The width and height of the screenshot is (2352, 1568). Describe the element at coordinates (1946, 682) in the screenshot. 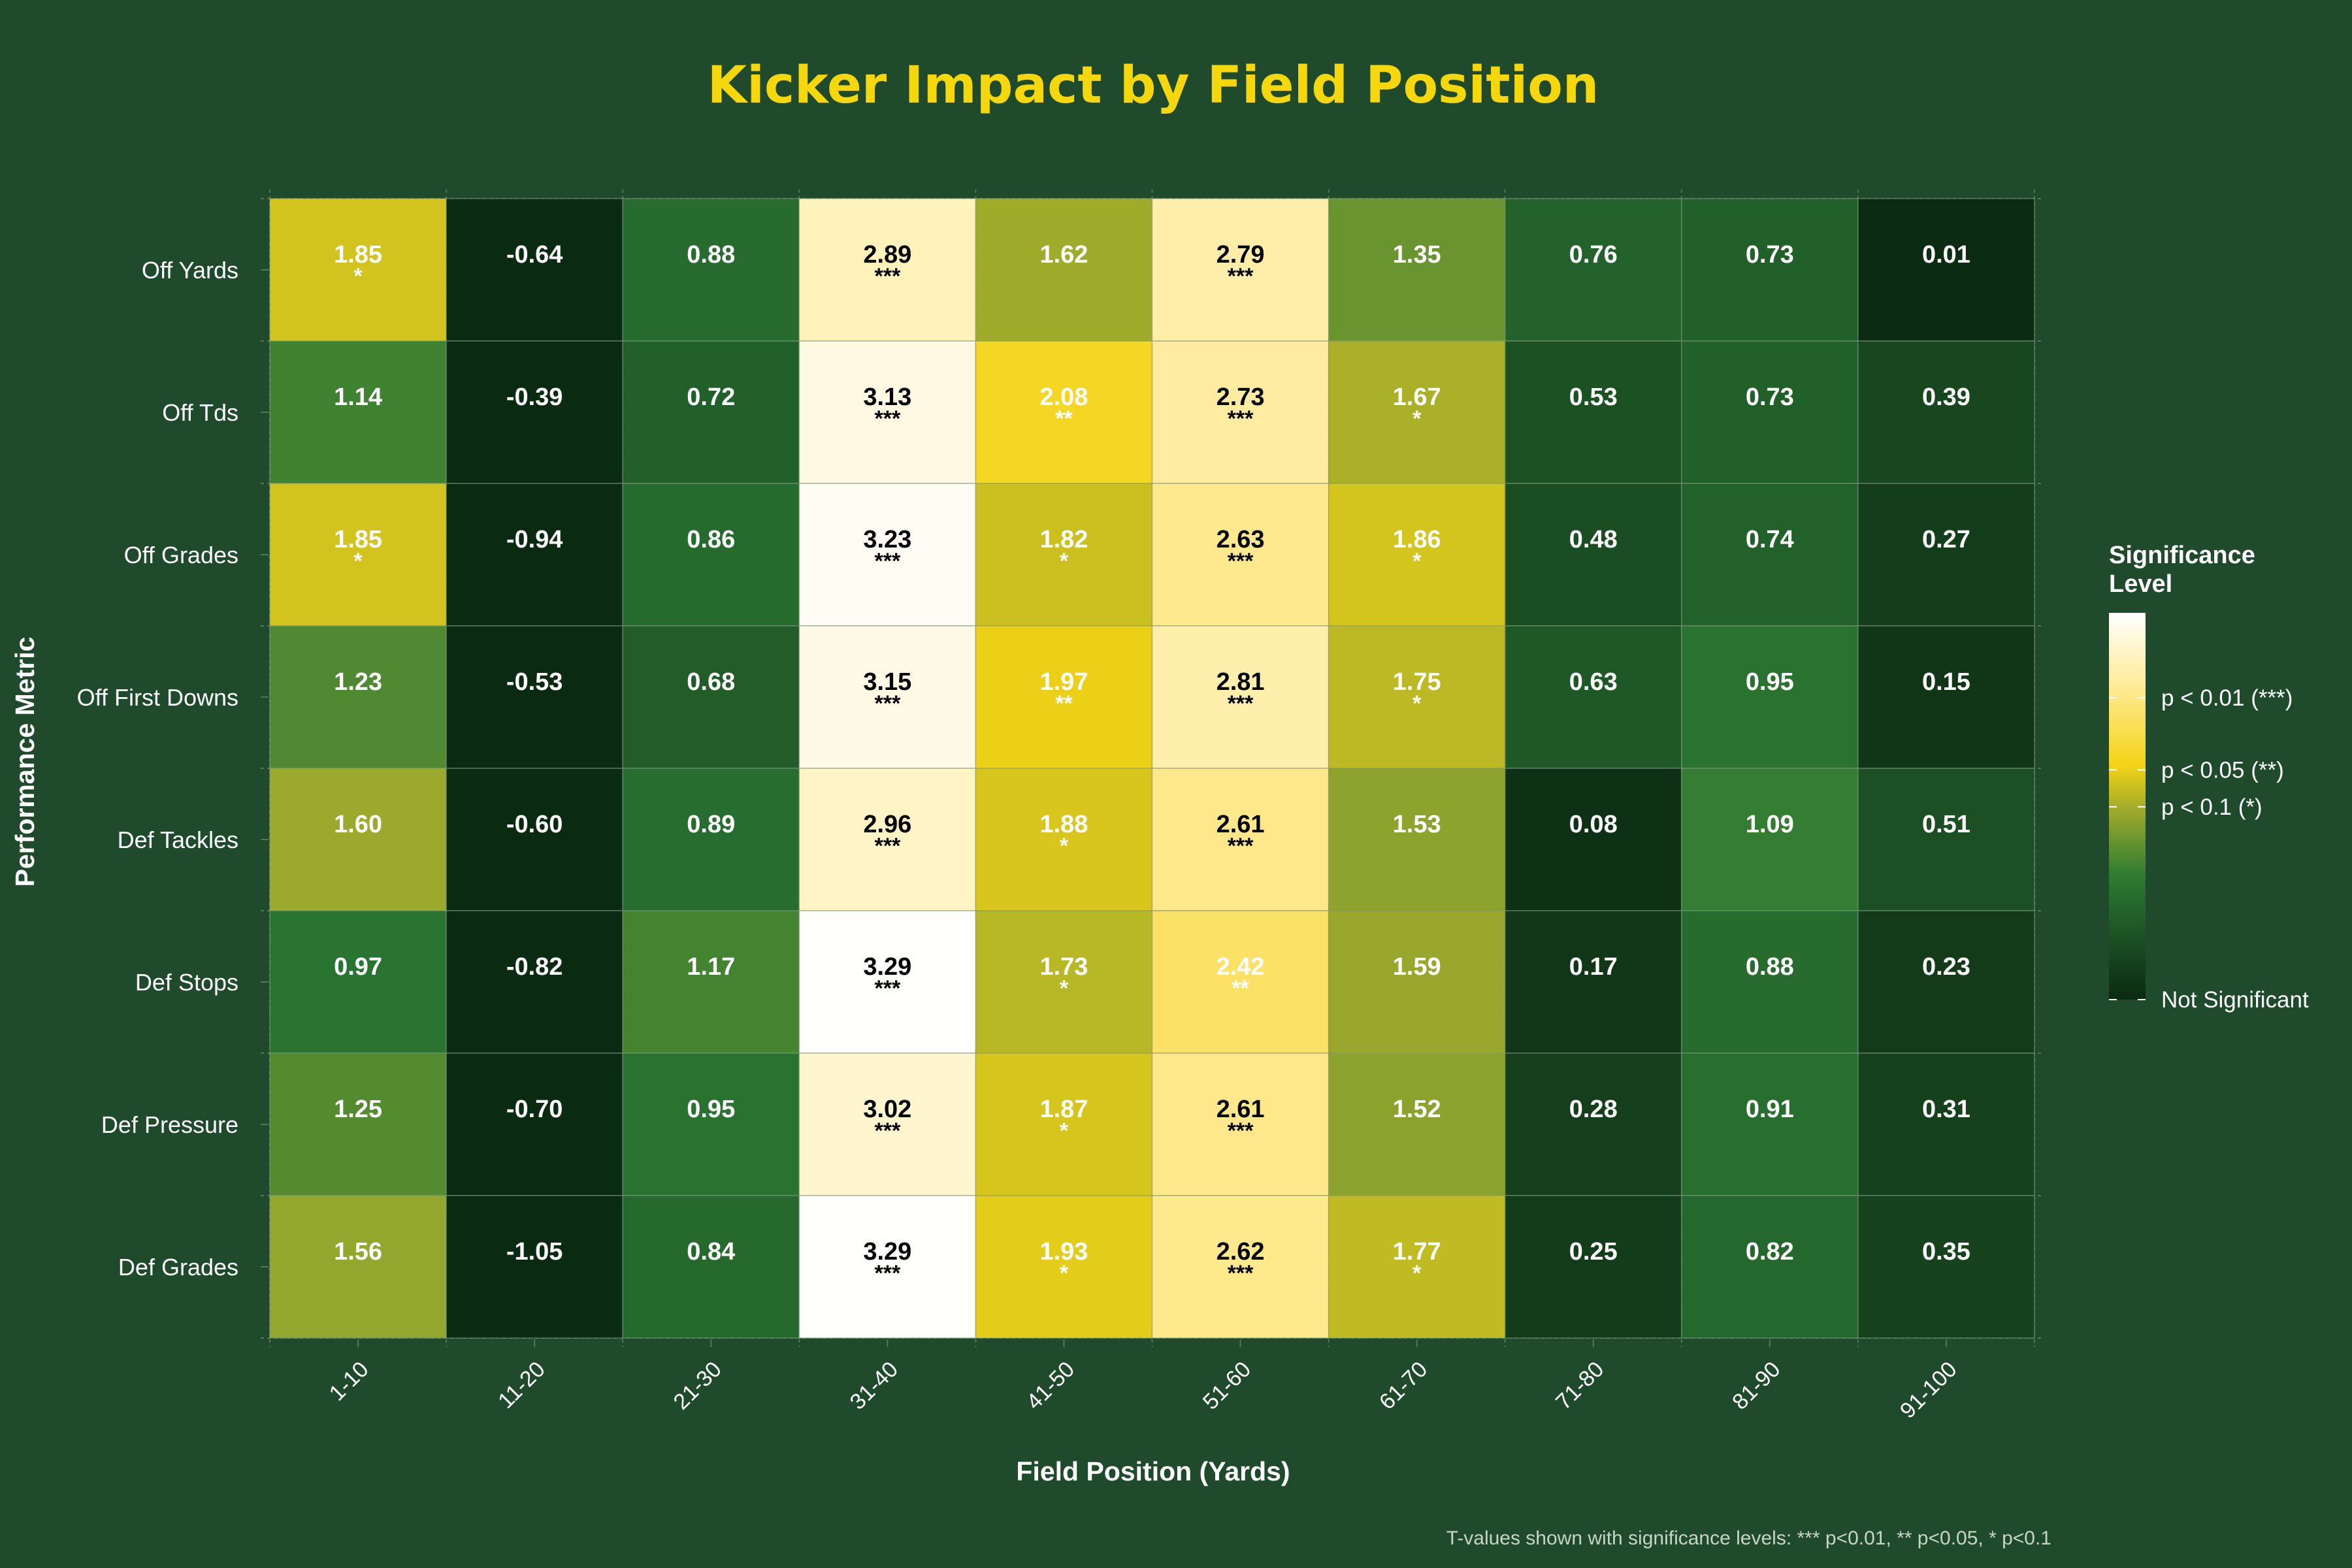

I see `cell-value-label: 0.15` at that location.